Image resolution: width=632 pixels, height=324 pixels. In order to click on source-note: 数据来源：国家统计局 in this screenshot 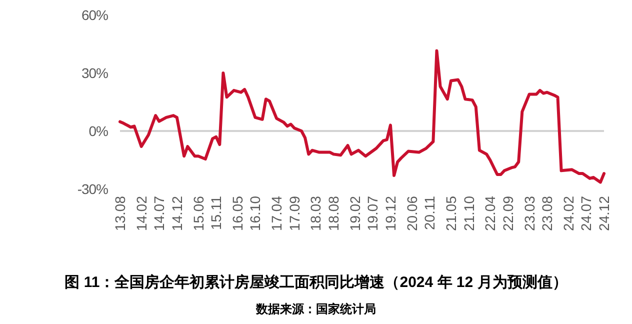, I will do `click(315, 309)`.